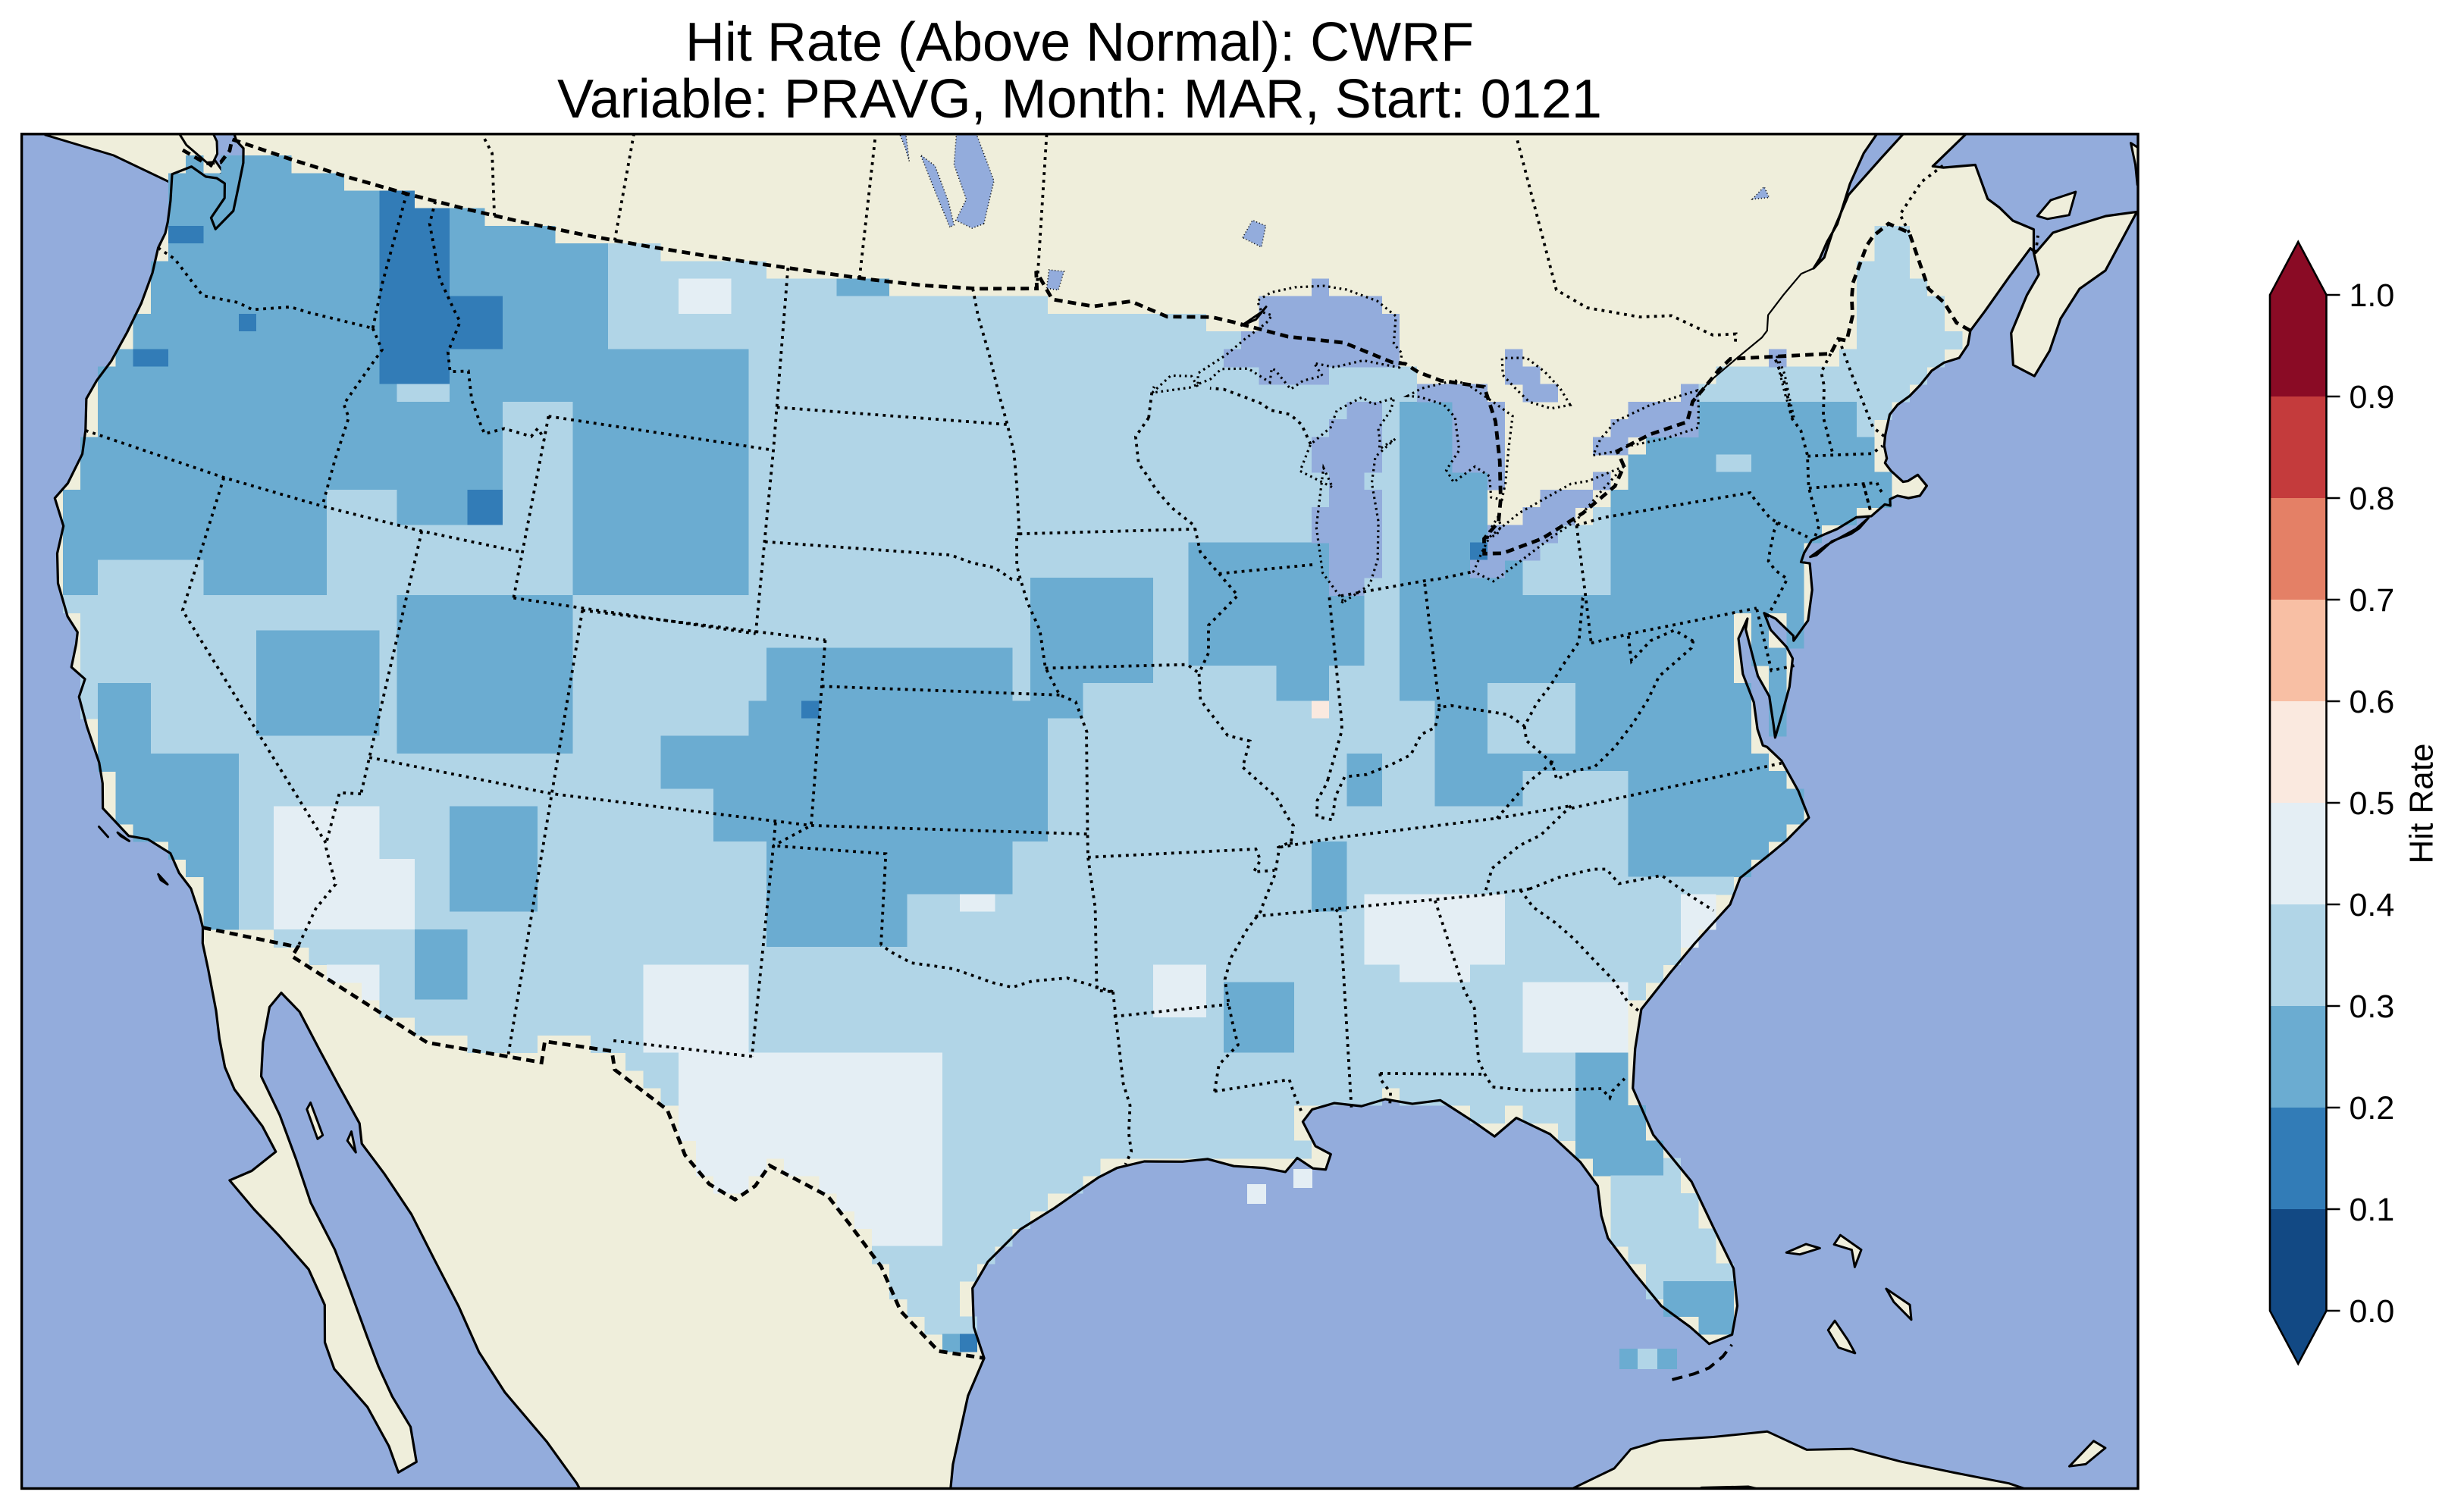  I want to click on svg-text: 0.7, so click(2372, 600).